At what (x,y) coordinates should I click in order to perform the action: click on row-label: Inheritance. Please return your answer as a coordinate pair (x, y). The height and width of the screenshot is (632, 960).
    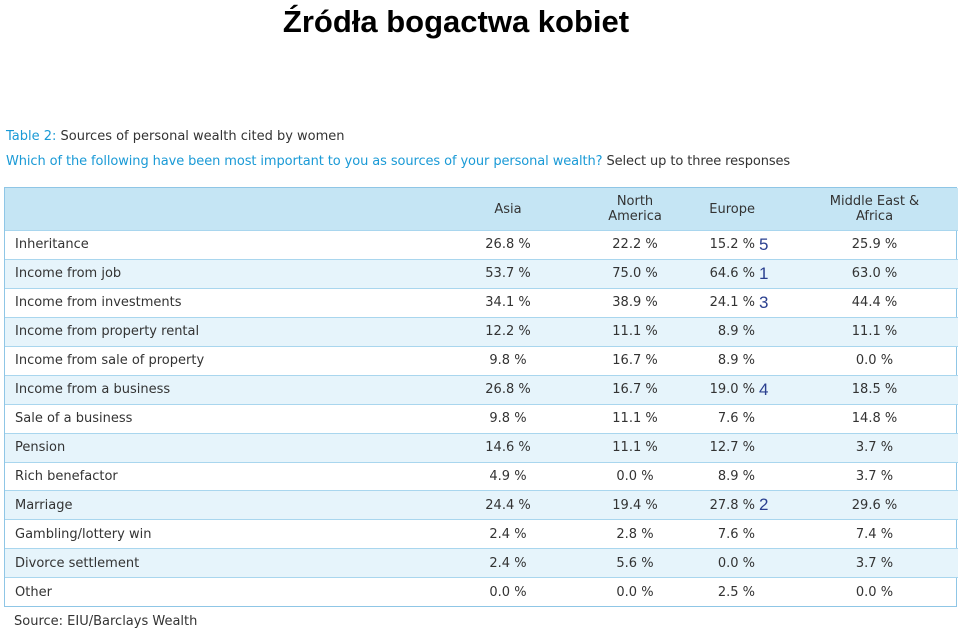
    Looking at the image, I should click on (52, 245).